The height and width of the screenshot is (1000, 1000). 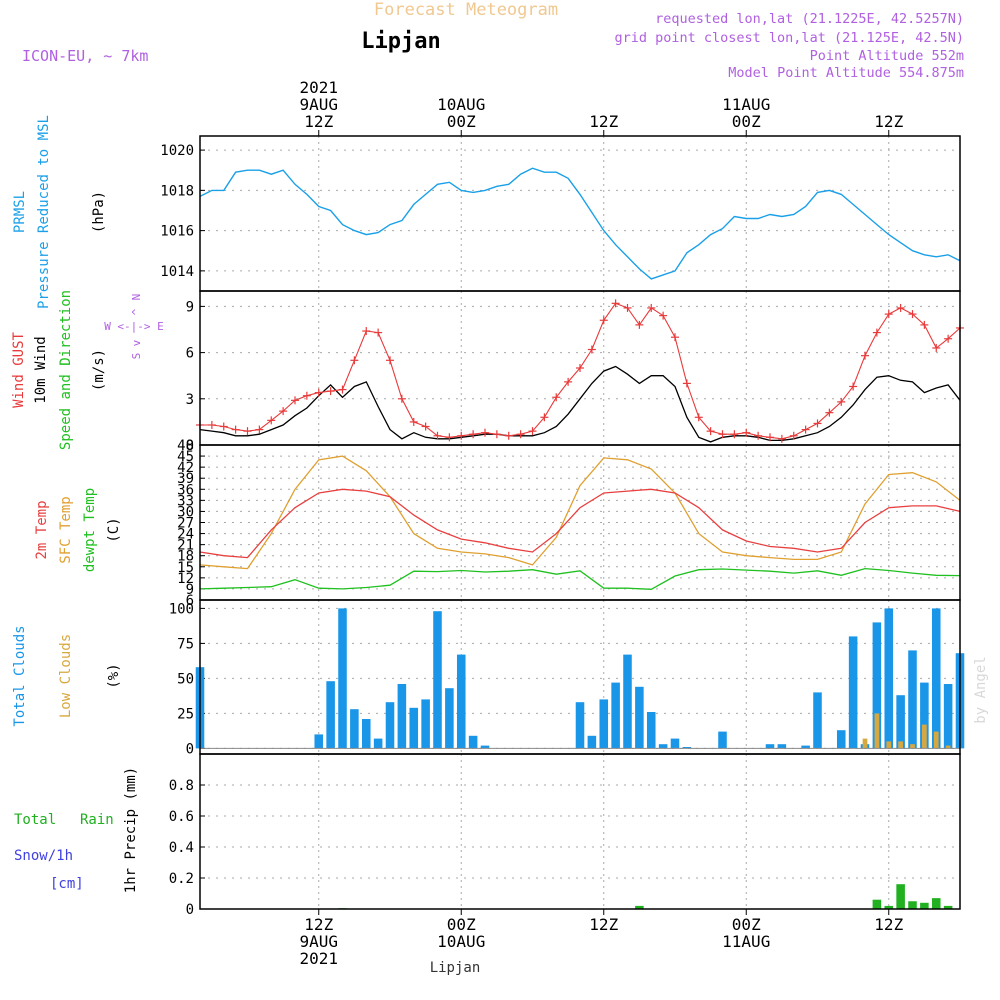 I want to click on y-tick-label: 3, so click(x=190, y=400).